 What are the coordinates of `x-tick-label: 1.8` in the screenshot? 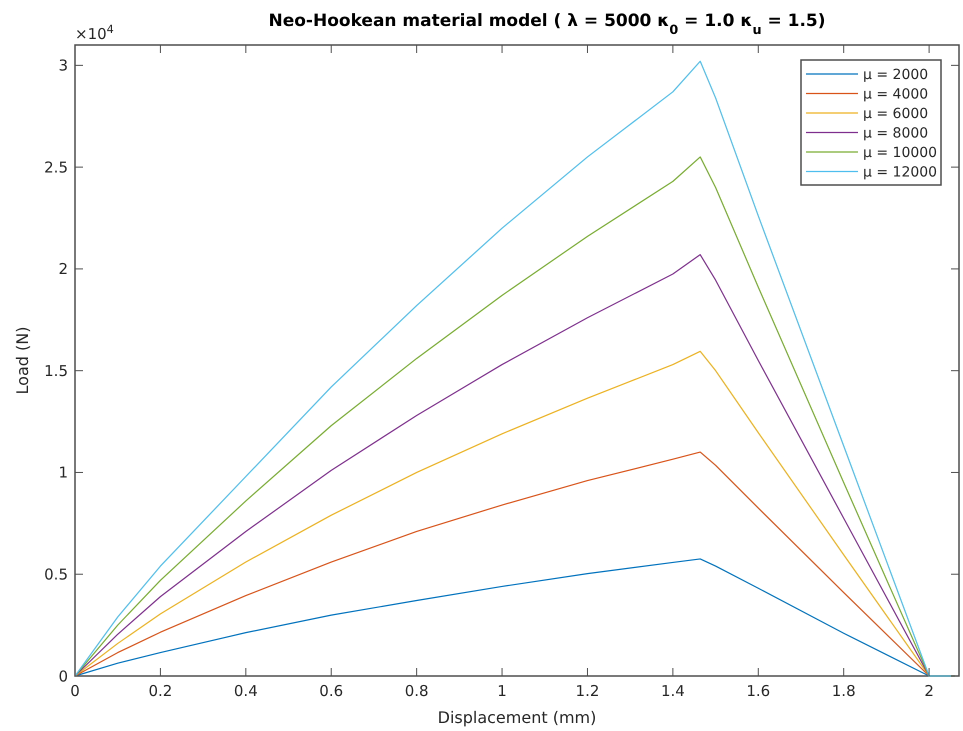 It's located at (844, 691).